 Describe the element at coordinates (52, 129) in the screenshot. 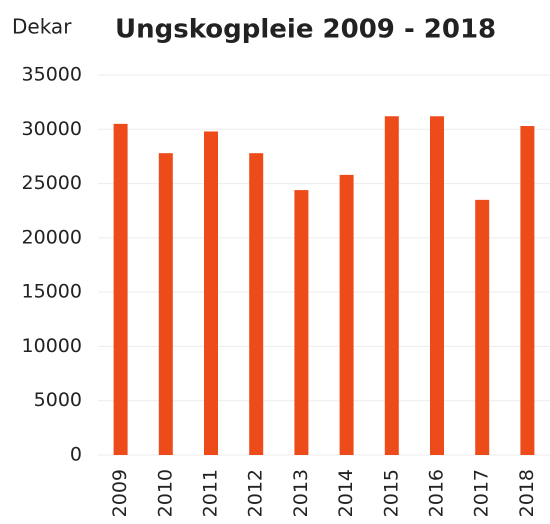

I see `y-tick-label: 30000` at that location.